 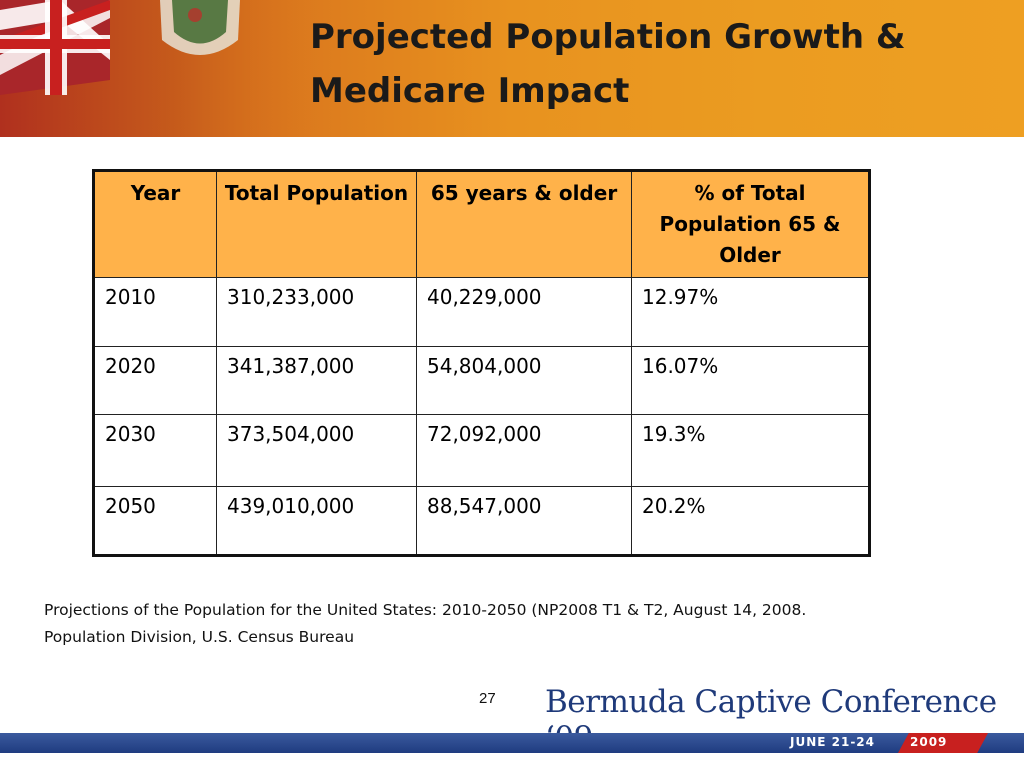 I want to click on table-row: 2020 341,387,000 54,804,000 16.07%, so click(x=481, y=380).